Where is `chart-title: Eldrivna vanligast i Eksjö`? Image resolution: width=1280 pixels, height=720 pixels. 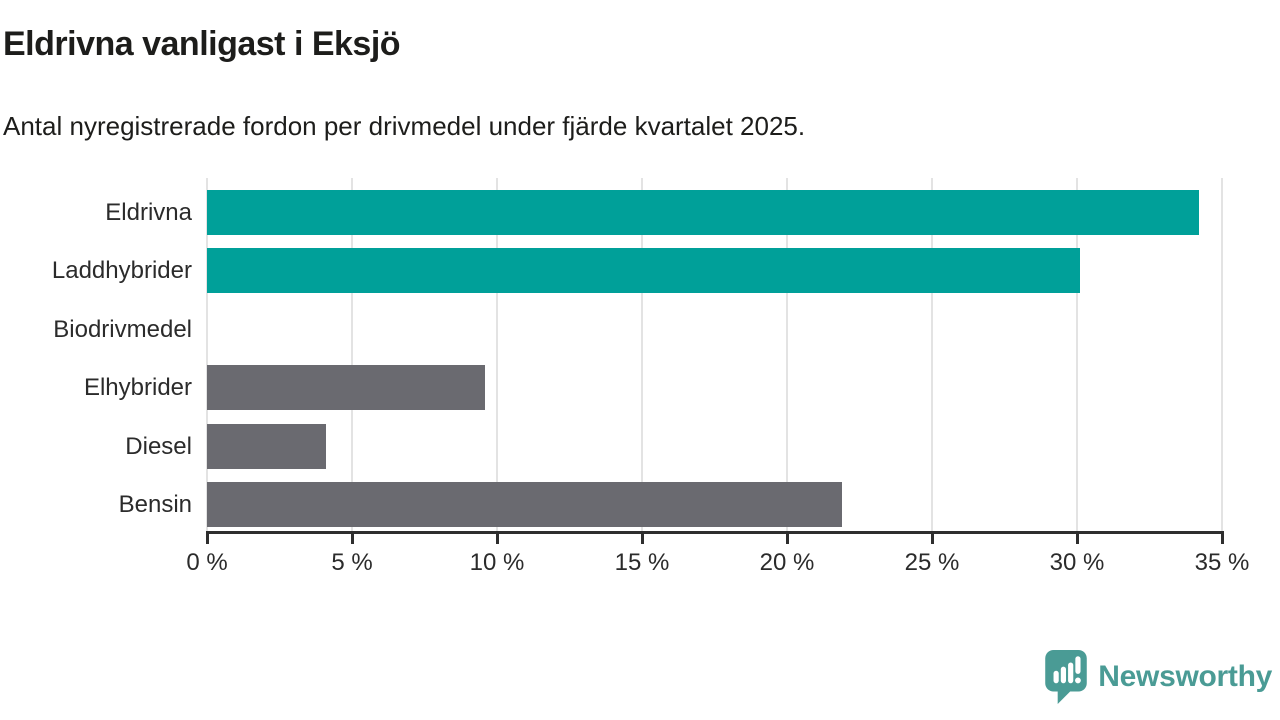
chart-title: Eldrivna vanligast i Eksjö is located at coordinates (202, 44).